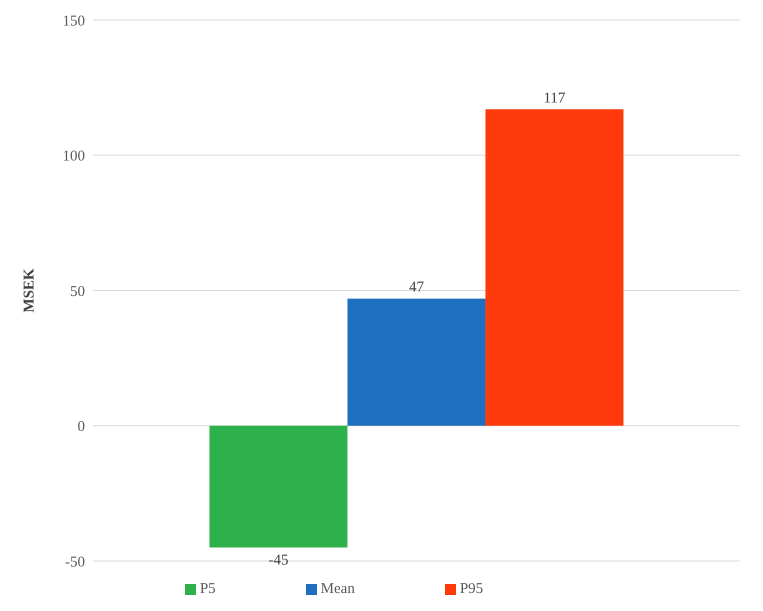 The image size is (763, 611). Describe the element at coordinates (75, 562) in the screenshot. I see `y-tick-label: -50` at that location.